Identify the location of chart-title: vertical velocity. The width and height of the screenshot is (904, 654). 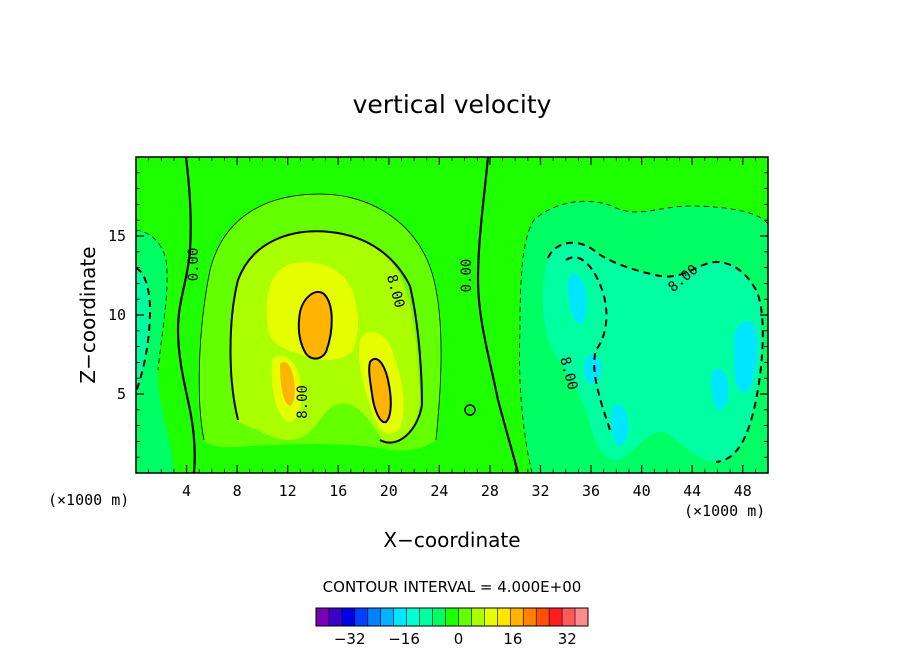
(452, 104).